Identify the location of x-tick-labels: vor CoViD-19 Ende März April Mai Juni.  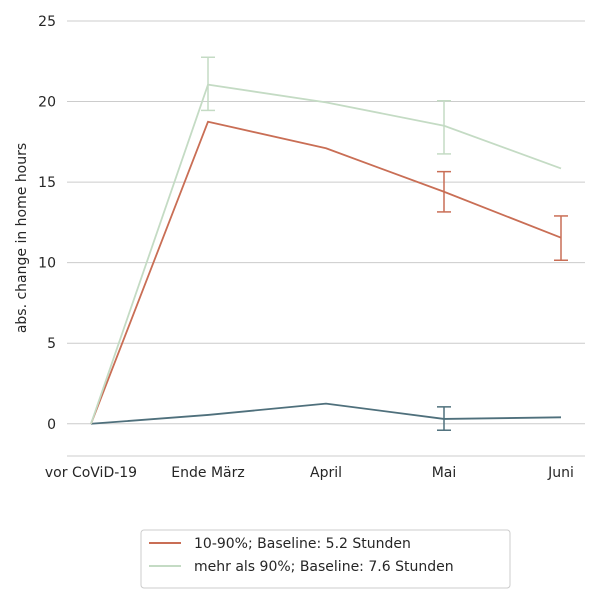
(309, 473).